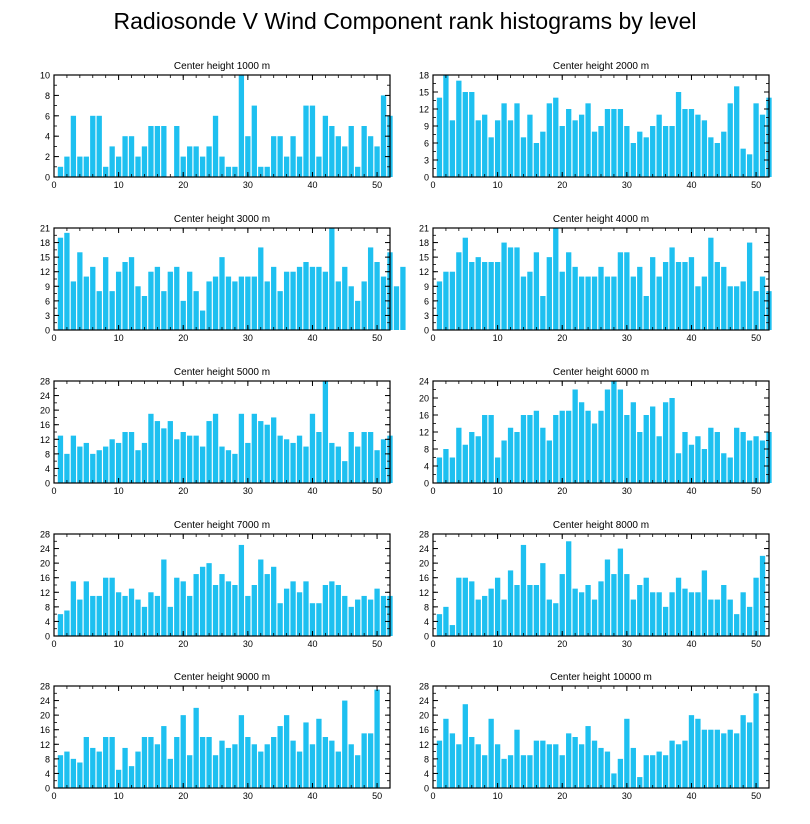  I want to click on y-tick-label: 20, so click(424, 399).